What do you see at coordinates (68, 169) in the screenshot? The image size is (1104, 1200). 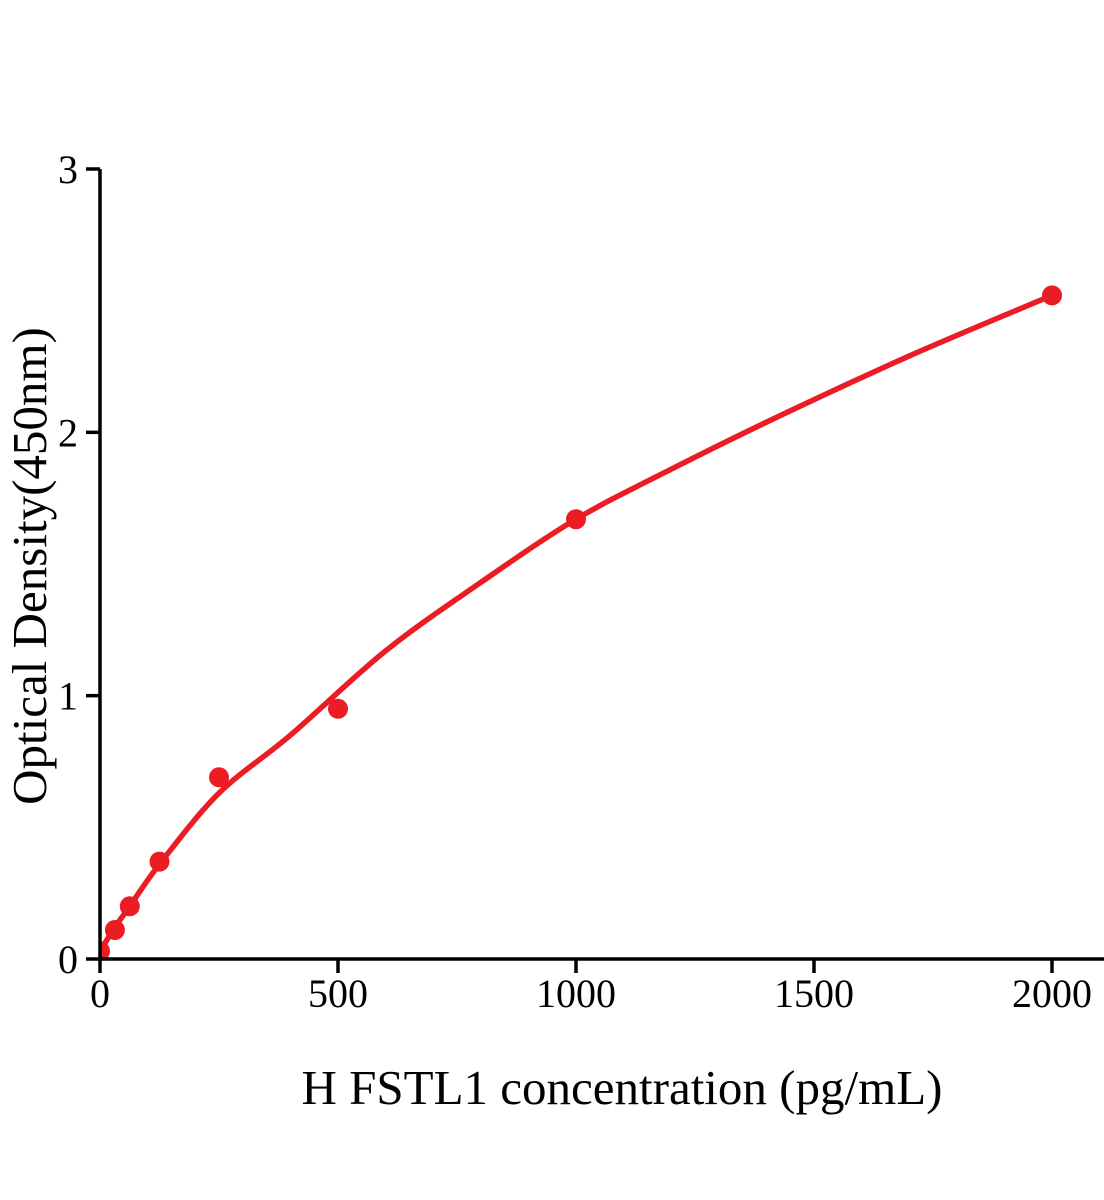 I see `y-tick-label: 3` at bounding box center [68, 169].